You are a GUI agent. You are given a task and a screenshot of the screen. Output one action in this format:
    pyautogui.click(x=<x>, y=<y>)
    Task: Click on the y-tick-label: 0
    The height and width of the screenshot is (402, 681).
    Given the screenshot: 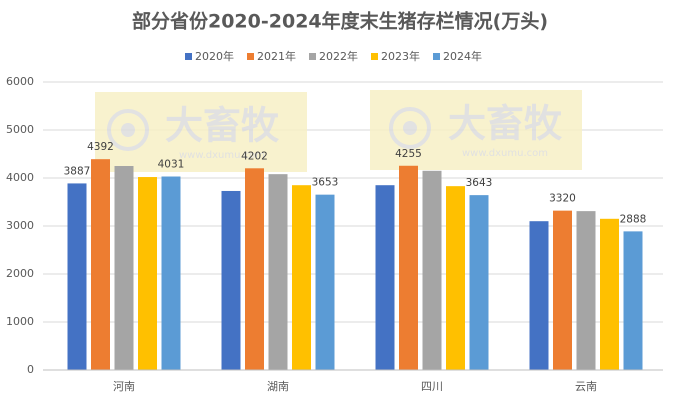 What is the action you would take?
    pyautogui.click(x=30, y=369)
    